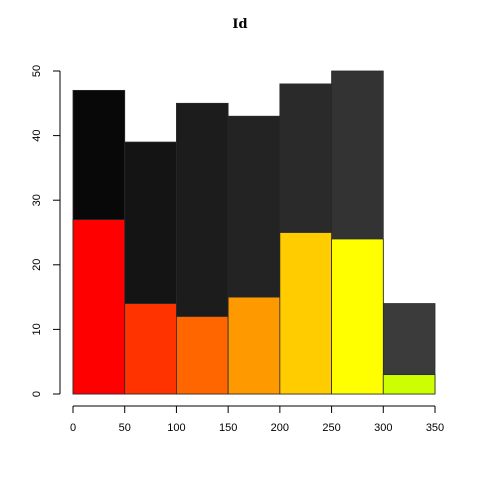  Describe the element at coordinates (331, 428) in the screenshot. I see `x-tick-label: 250` at that location.